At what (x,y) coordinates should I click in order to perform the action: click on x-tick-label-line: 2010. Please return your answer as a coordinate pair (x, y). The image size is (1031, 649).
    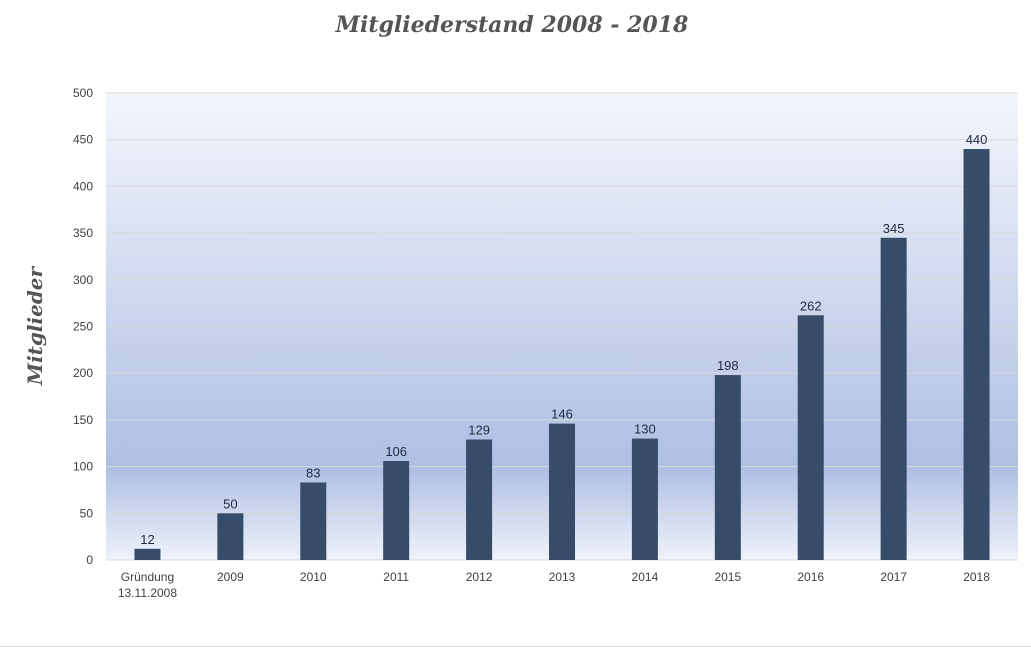
    Looking at the image, I should click on (313, 577).